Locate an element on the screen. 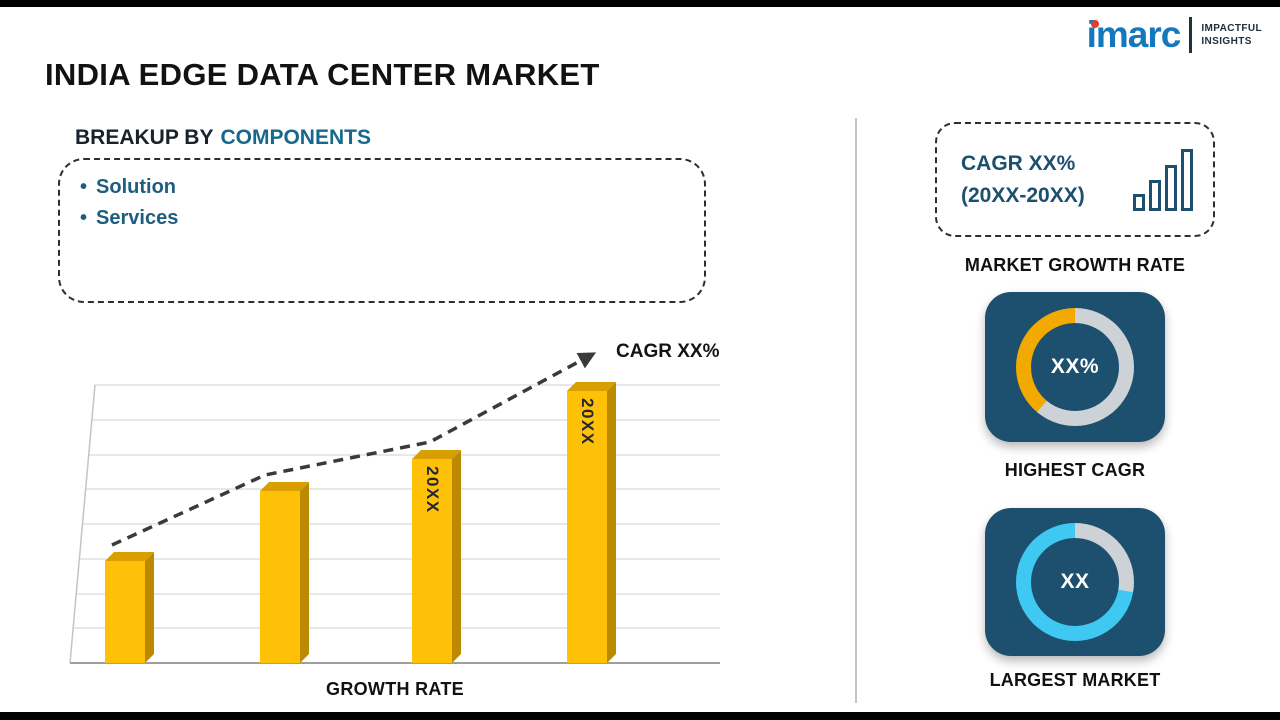 This screenshot has height=720, width=1280. logo-red-dot-icon is located at coordinates (1094, 24).